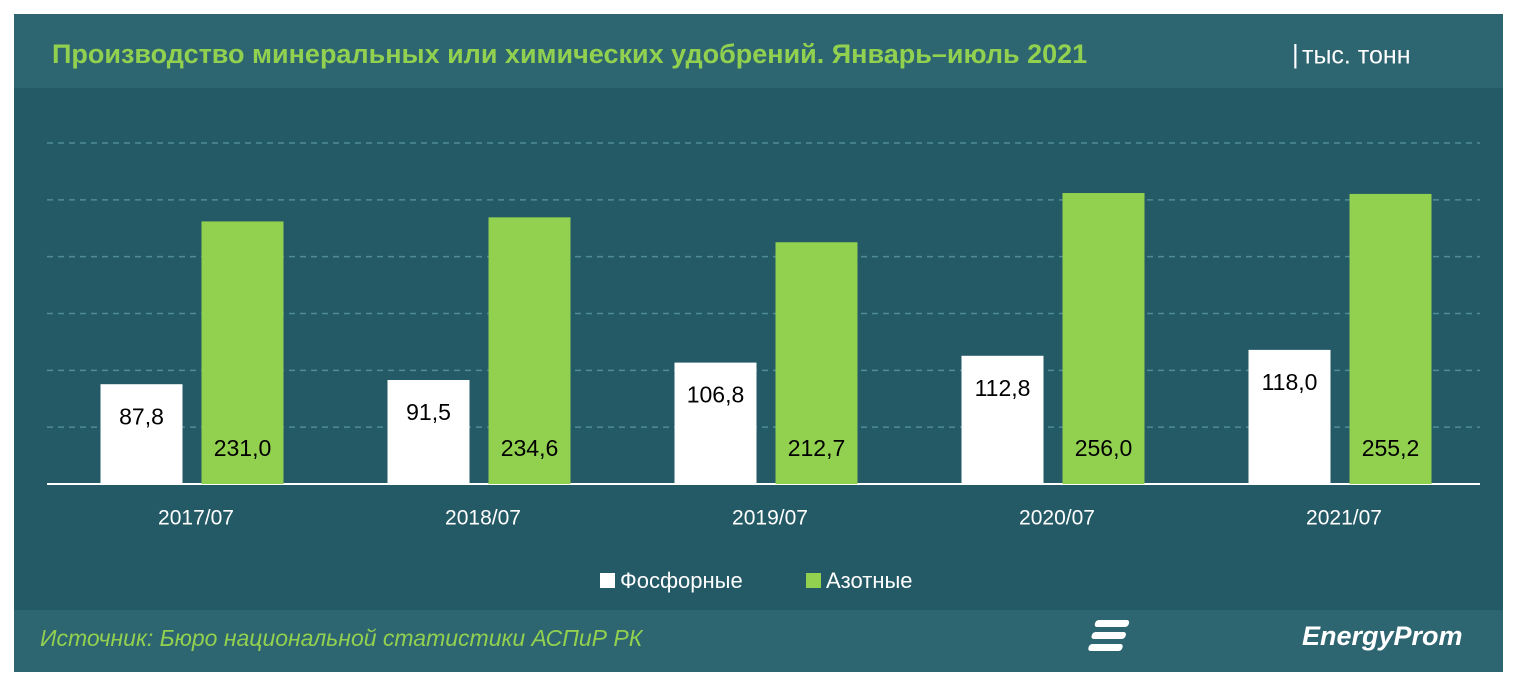 Image resolution: width=1515 pixels, height=690 pixels. What do you see at coordinates (869, 580) in the screenshot?
I see `legend-label: Азотные` at bounding box center [869, 580].